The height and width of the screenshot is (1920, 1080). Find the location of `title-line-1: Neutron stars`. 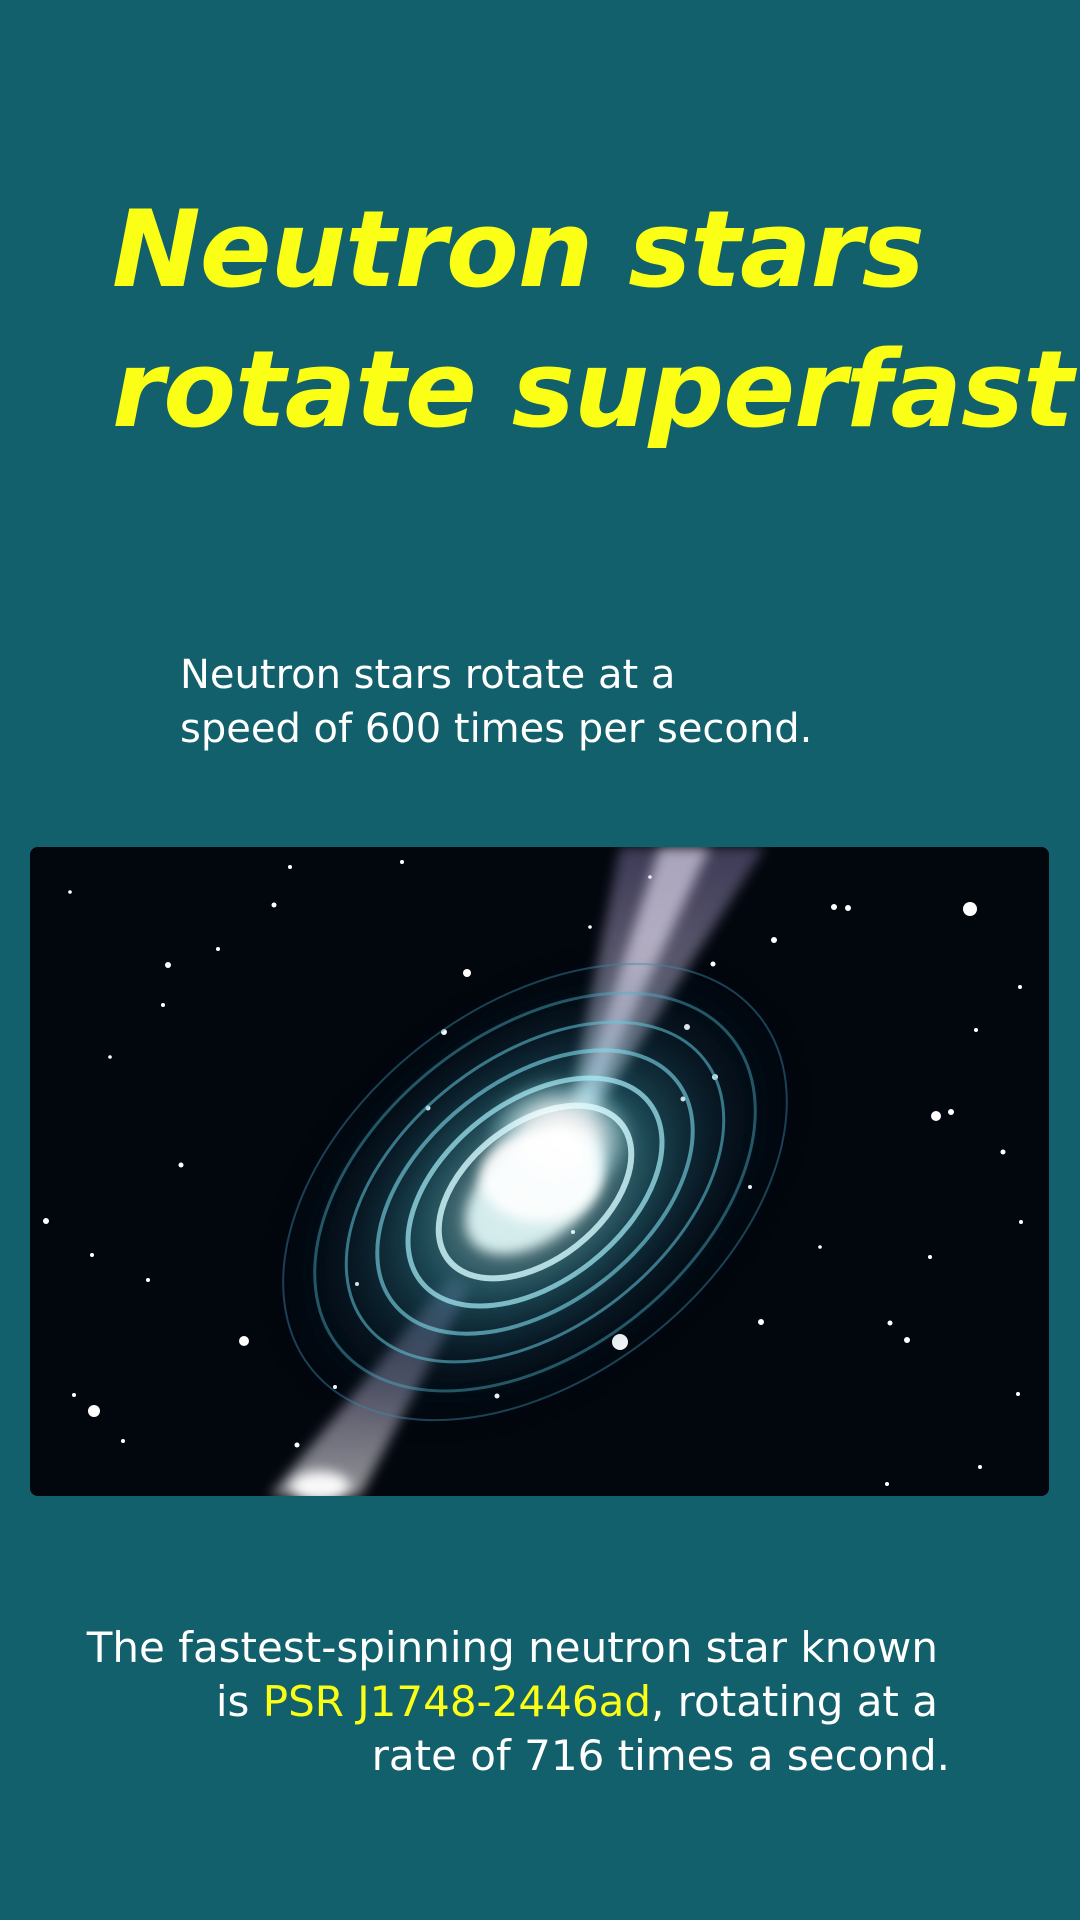

title-line-1: Neutron stars is located at coordinates (518, 249).